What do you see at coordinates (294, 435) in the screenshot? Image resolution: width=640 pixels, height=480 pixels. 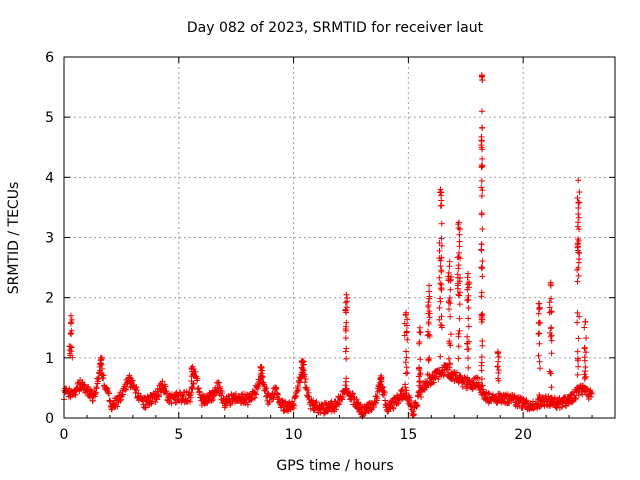 I see `x-tick-label: 10` at bounding box center [294, 435].